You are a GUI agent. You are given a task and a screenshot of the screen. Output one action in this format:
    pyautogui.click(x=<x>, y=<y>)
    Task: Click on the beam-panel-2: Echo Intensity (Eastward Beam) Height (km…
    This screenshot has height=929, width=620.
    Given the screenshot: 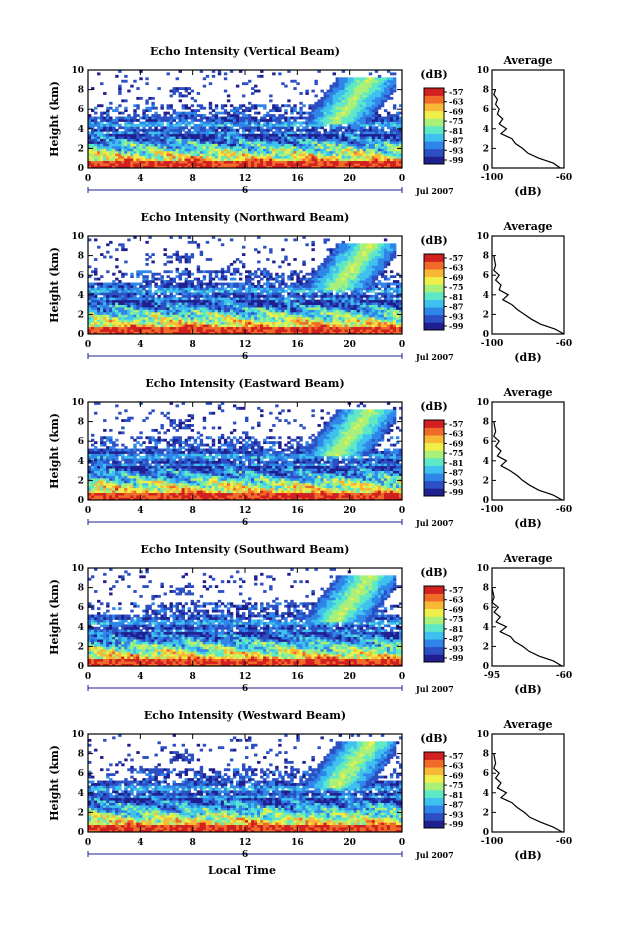 What is the action you would take?
    pyautogui.click(x=310, y=453)
    